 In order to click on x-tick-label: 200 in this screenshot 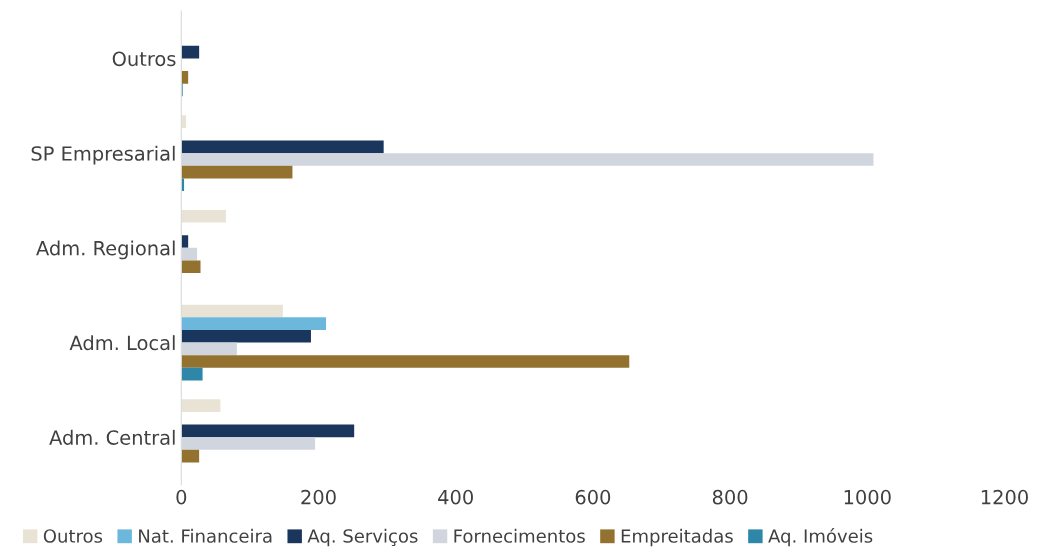, I will do `click(318, 497)`.